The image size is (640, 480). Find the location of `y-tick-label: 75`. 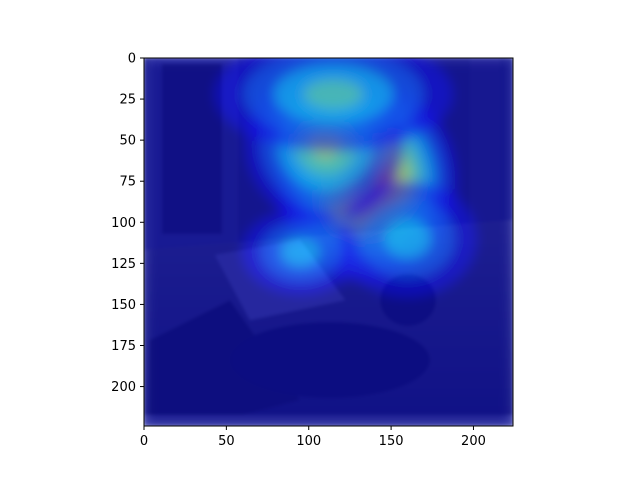

y-tick-label: 75 is located at coordinates (127, 182).